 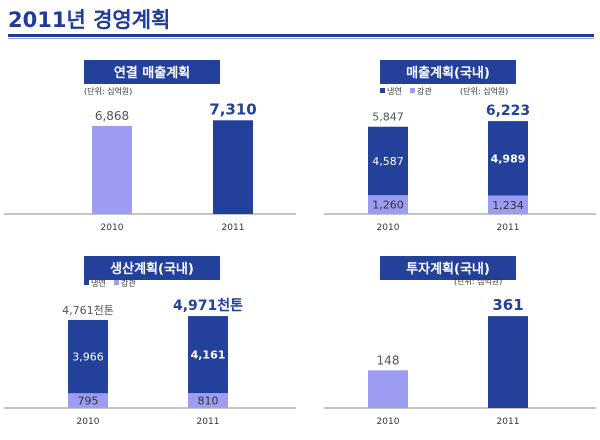 I want to click on segment-label: 1,234, so click(x=508, y=205).